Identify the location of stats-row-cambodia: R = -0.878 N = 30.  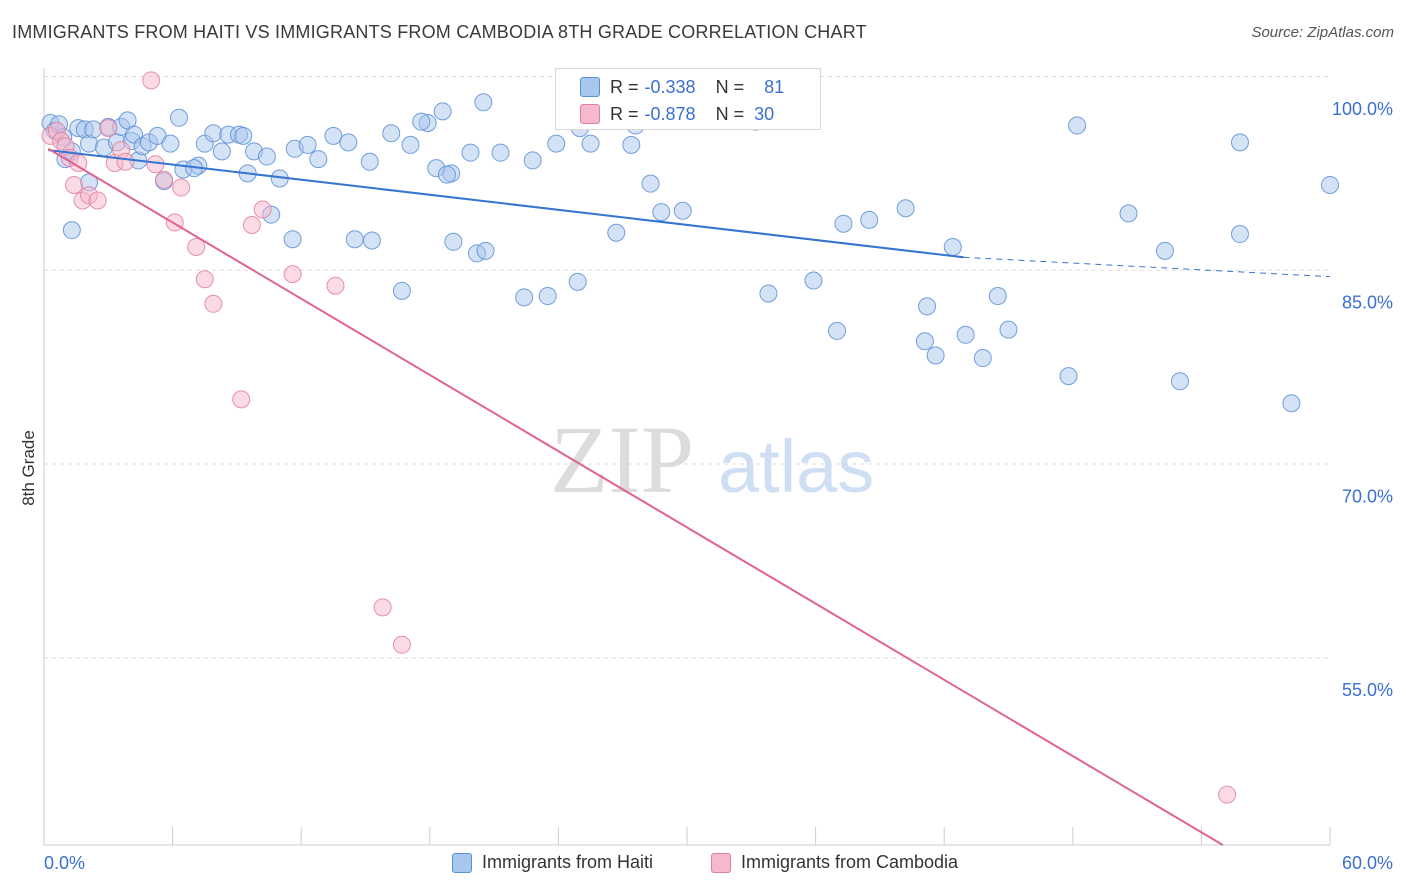
(677, 114).